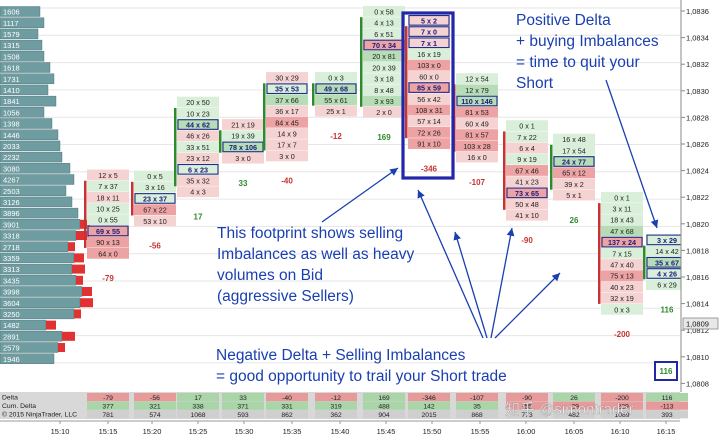  Describe the element at coordinates (11, 269) in the screenshot. I see `profile-volume-label: 3313` at that location.